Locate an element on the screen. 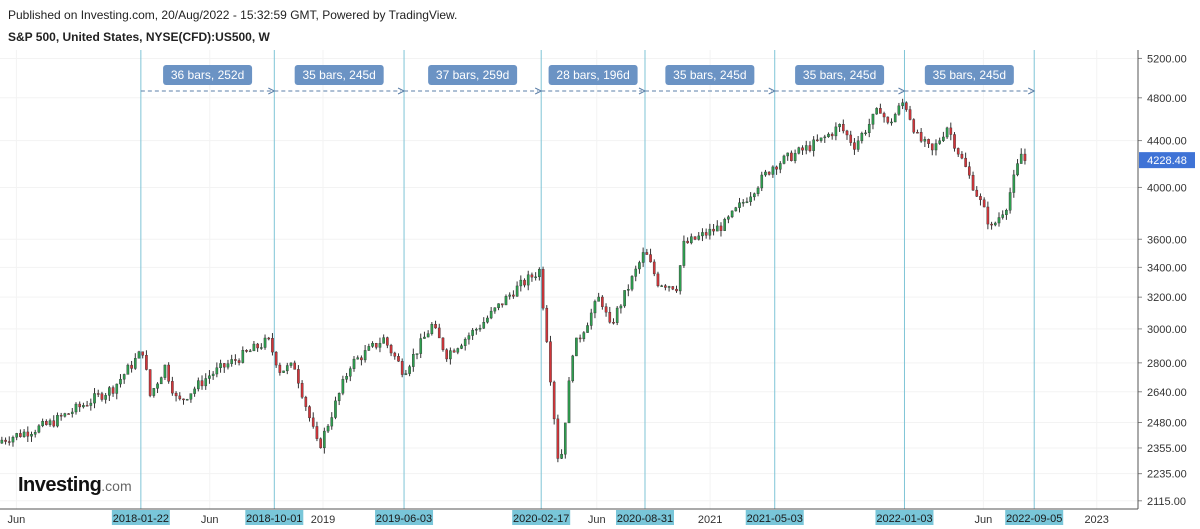 Image resolution: width=1200 pixels, height=529 pixels. y-tick-label: 2640.00 is located at coordinates (1167, 393).